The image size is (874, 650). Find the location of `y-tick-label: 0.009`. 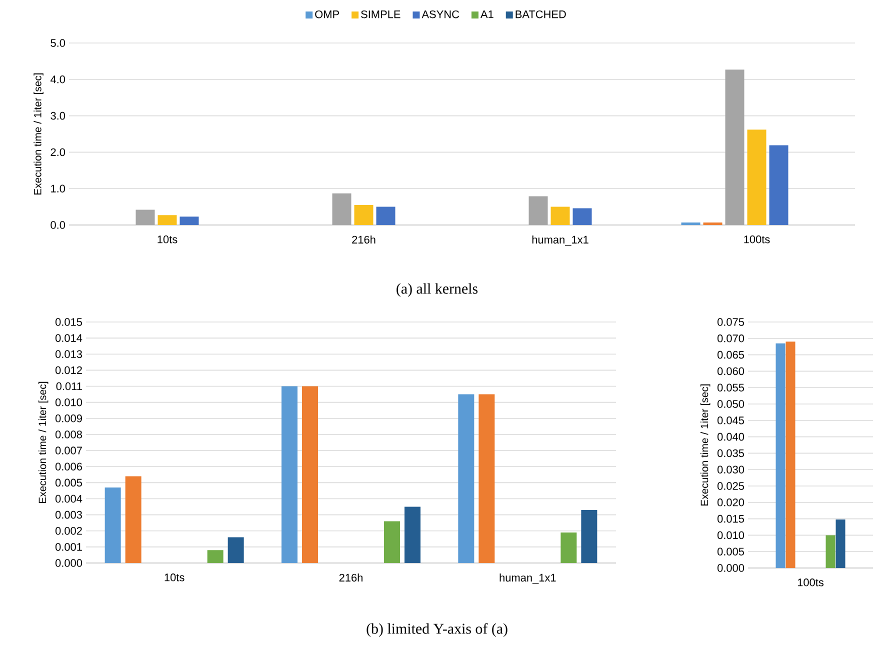

y-tick-label: 0.009 is located at coordinates (68, 418).